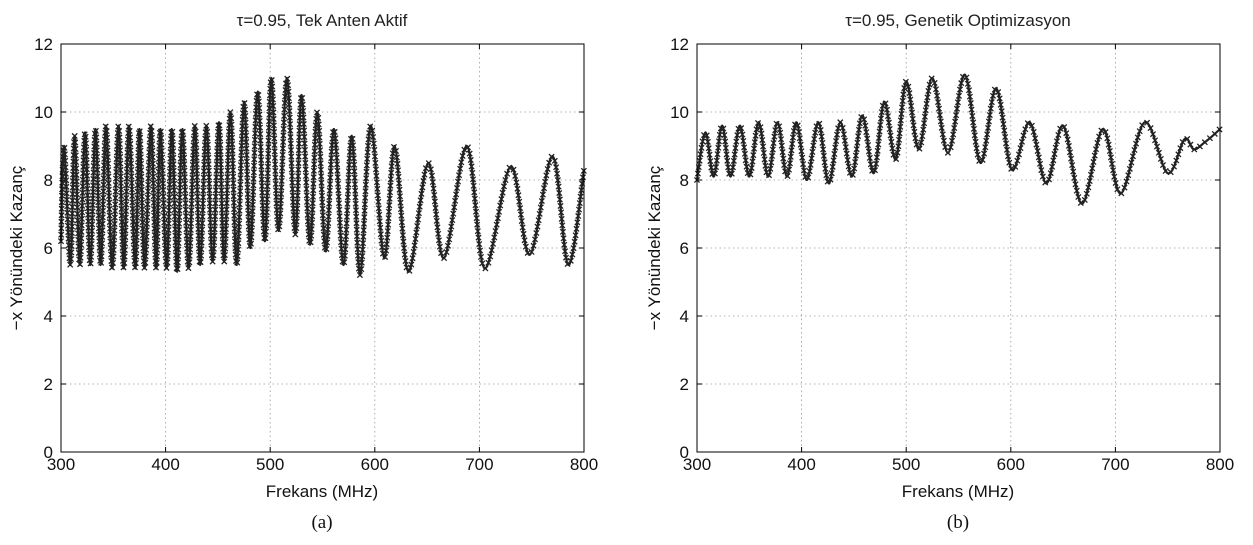 The image size is (1253, 545). I want to click on y-tick-label: 4, so click(684, 316).